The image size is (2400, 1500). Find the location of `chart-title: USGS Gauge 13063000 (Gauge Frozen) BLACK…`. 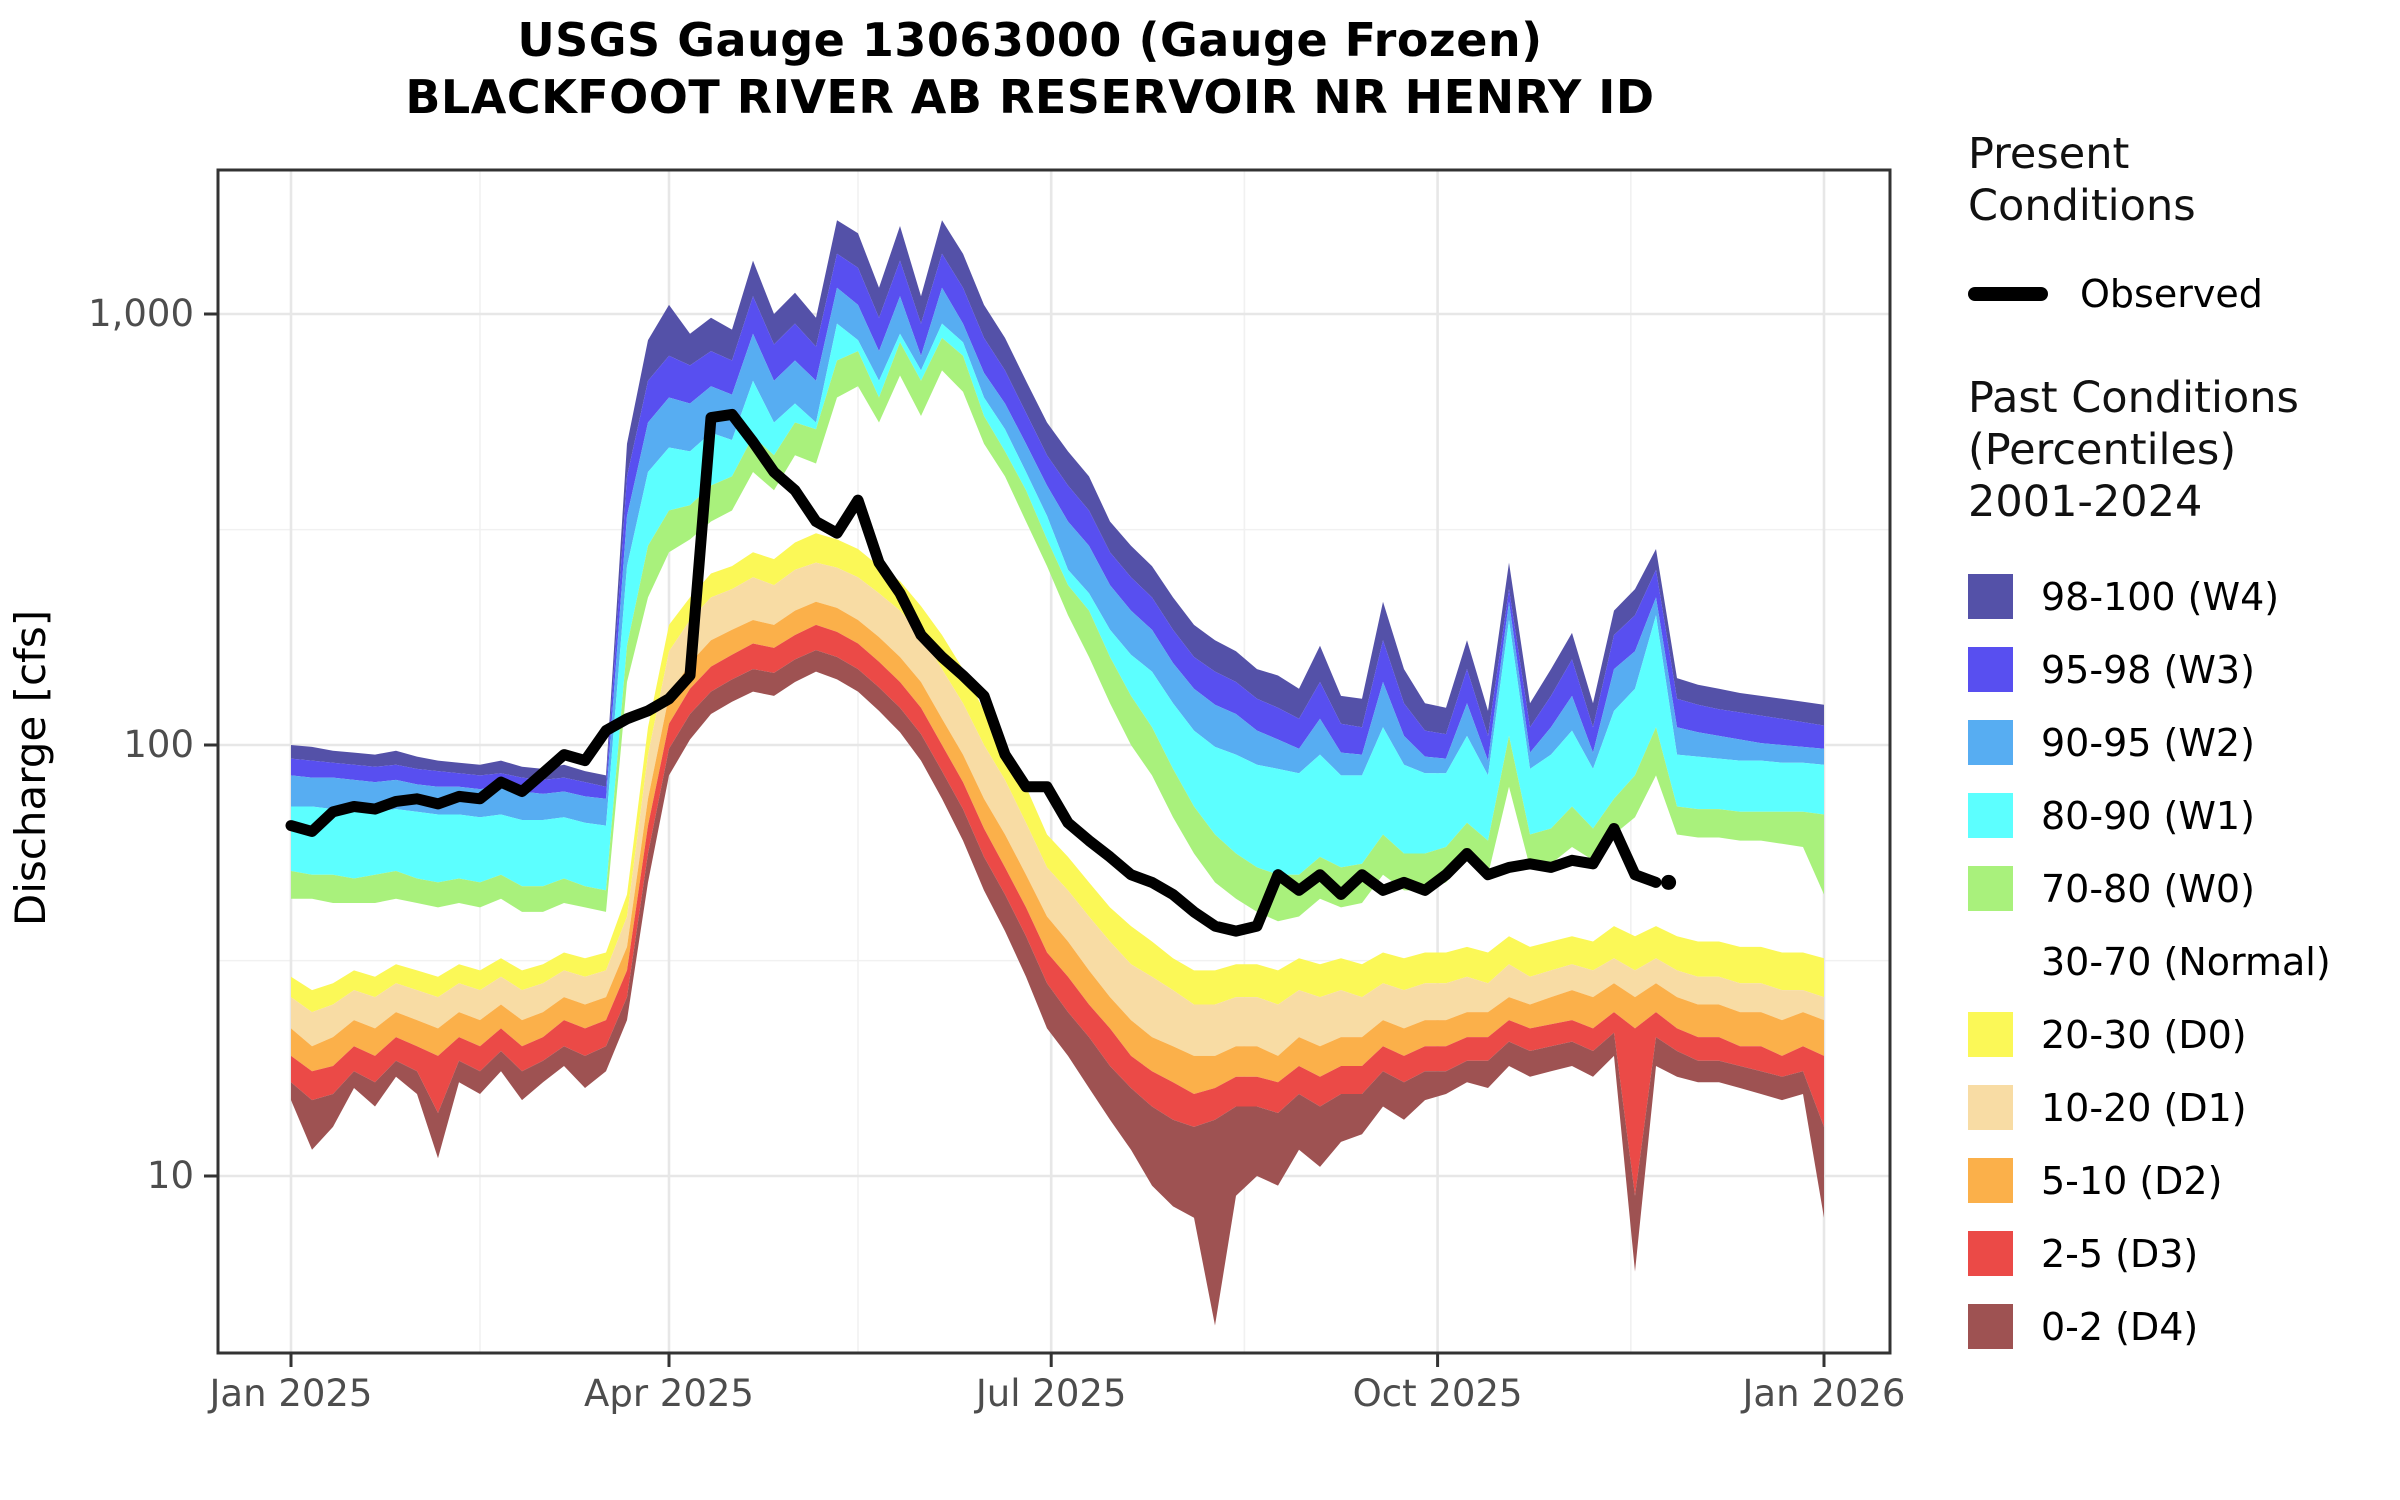

chart-title: USGS Gauge 13063000 (Gauge Frozen) BLACK… is located at coordinates (1030, 69).